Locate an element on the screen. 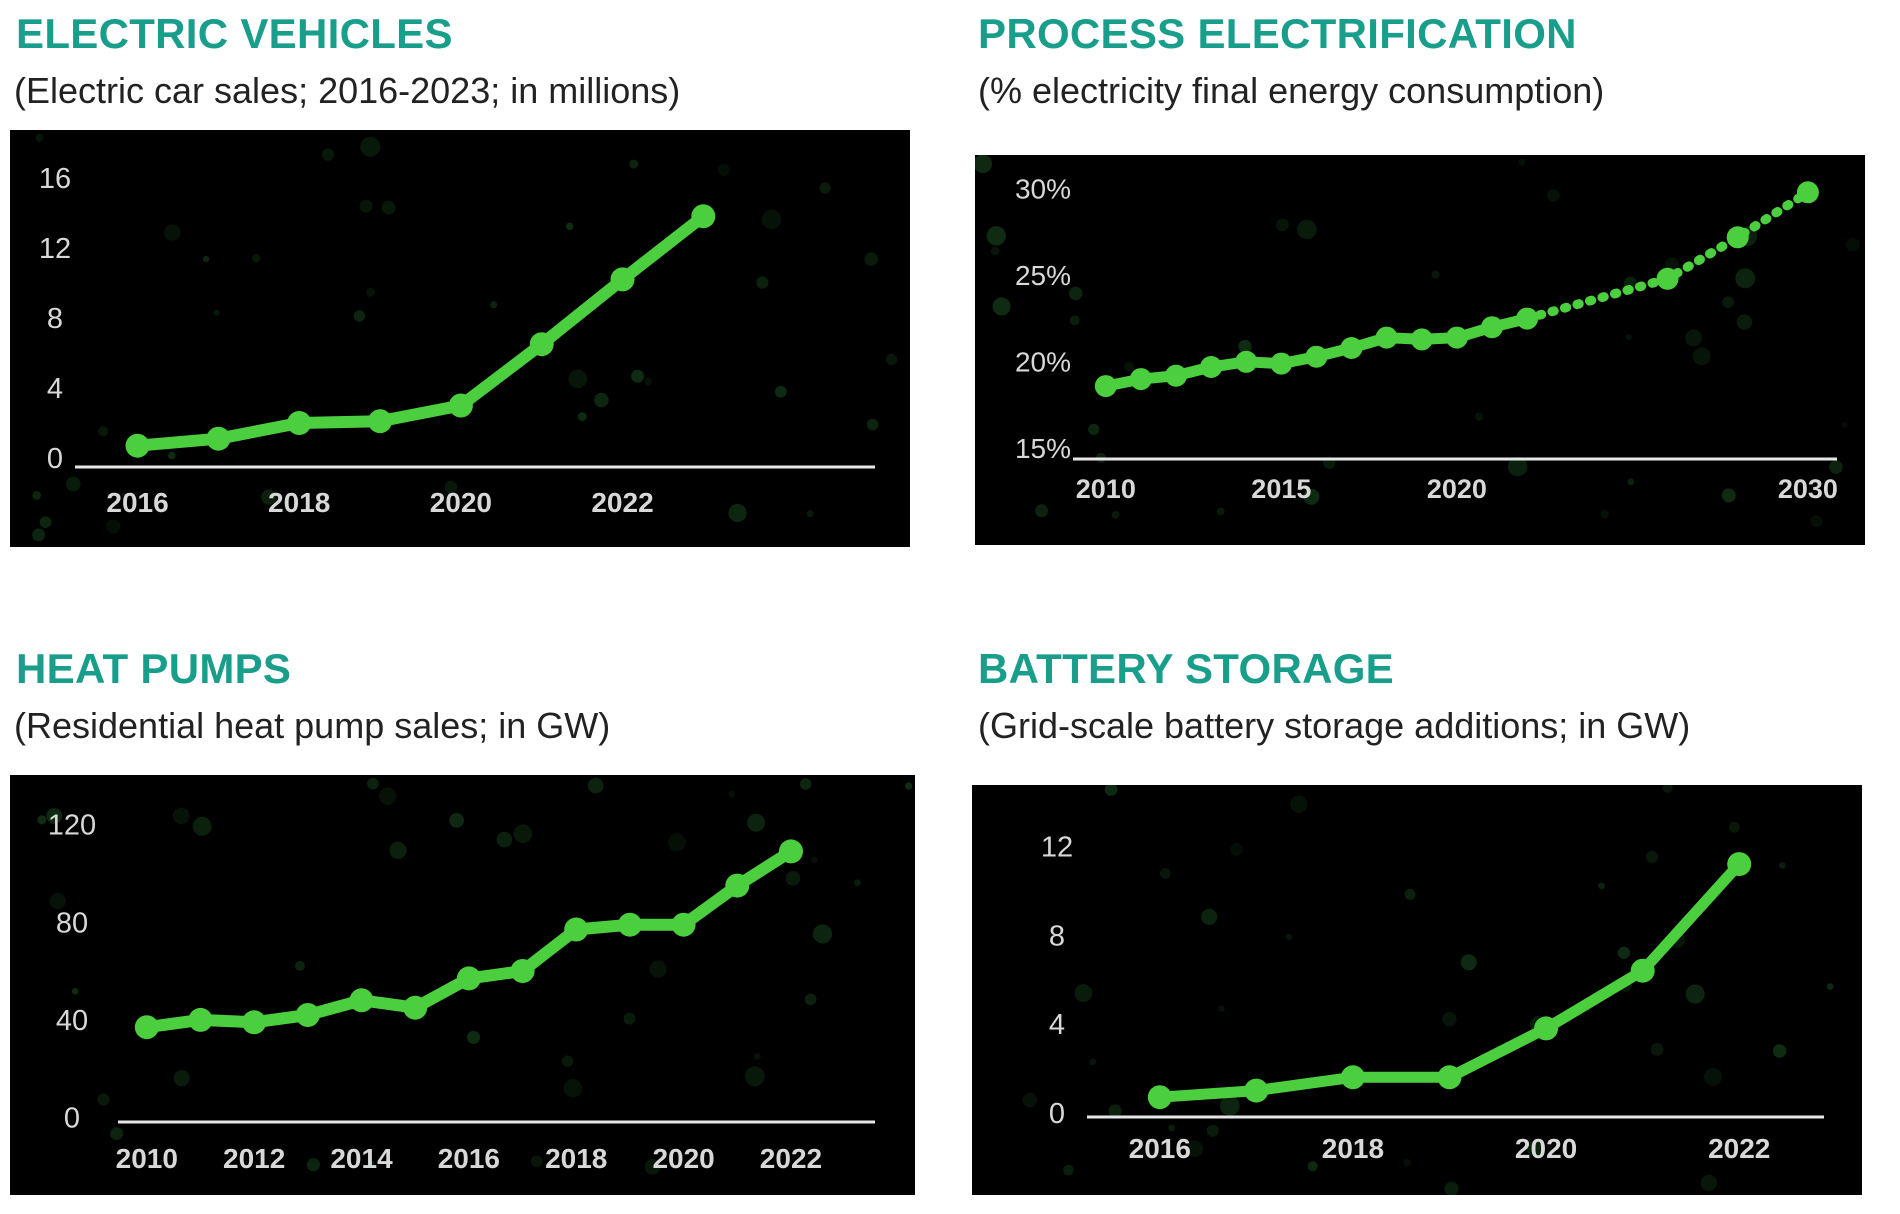 The height and width of the screenshot is (1214, 1900). y-tick-label: 25% is located at coordinates (1043, 275).